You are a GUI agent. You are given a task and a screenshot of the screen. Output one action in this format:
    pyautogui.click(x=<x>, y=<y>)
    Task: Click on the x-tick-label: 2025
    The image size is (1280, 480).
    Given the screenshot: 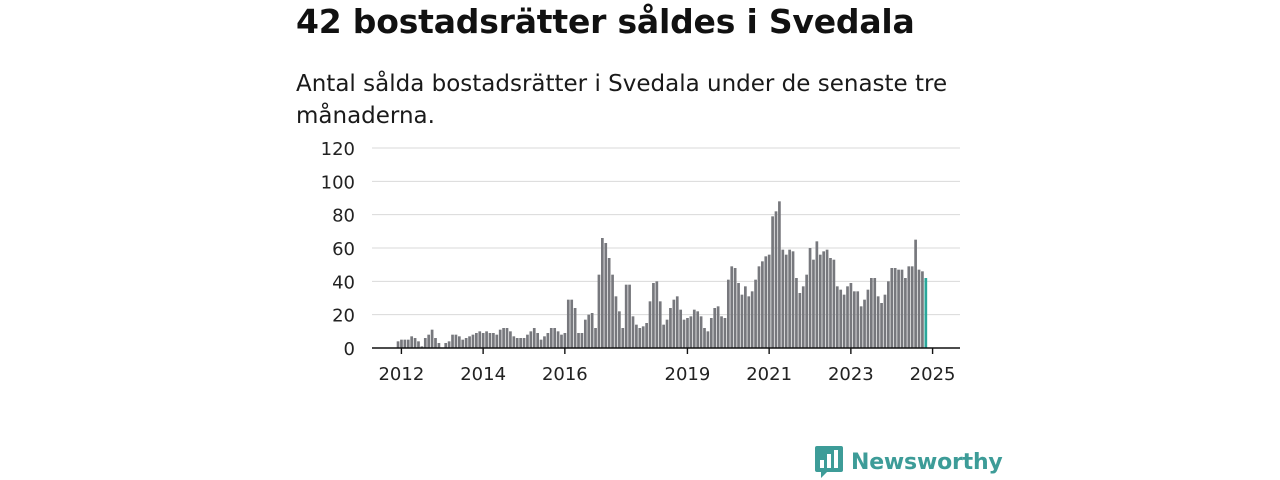 What is the action you would take?
    pyautogui.click(x=933, y=374)
    